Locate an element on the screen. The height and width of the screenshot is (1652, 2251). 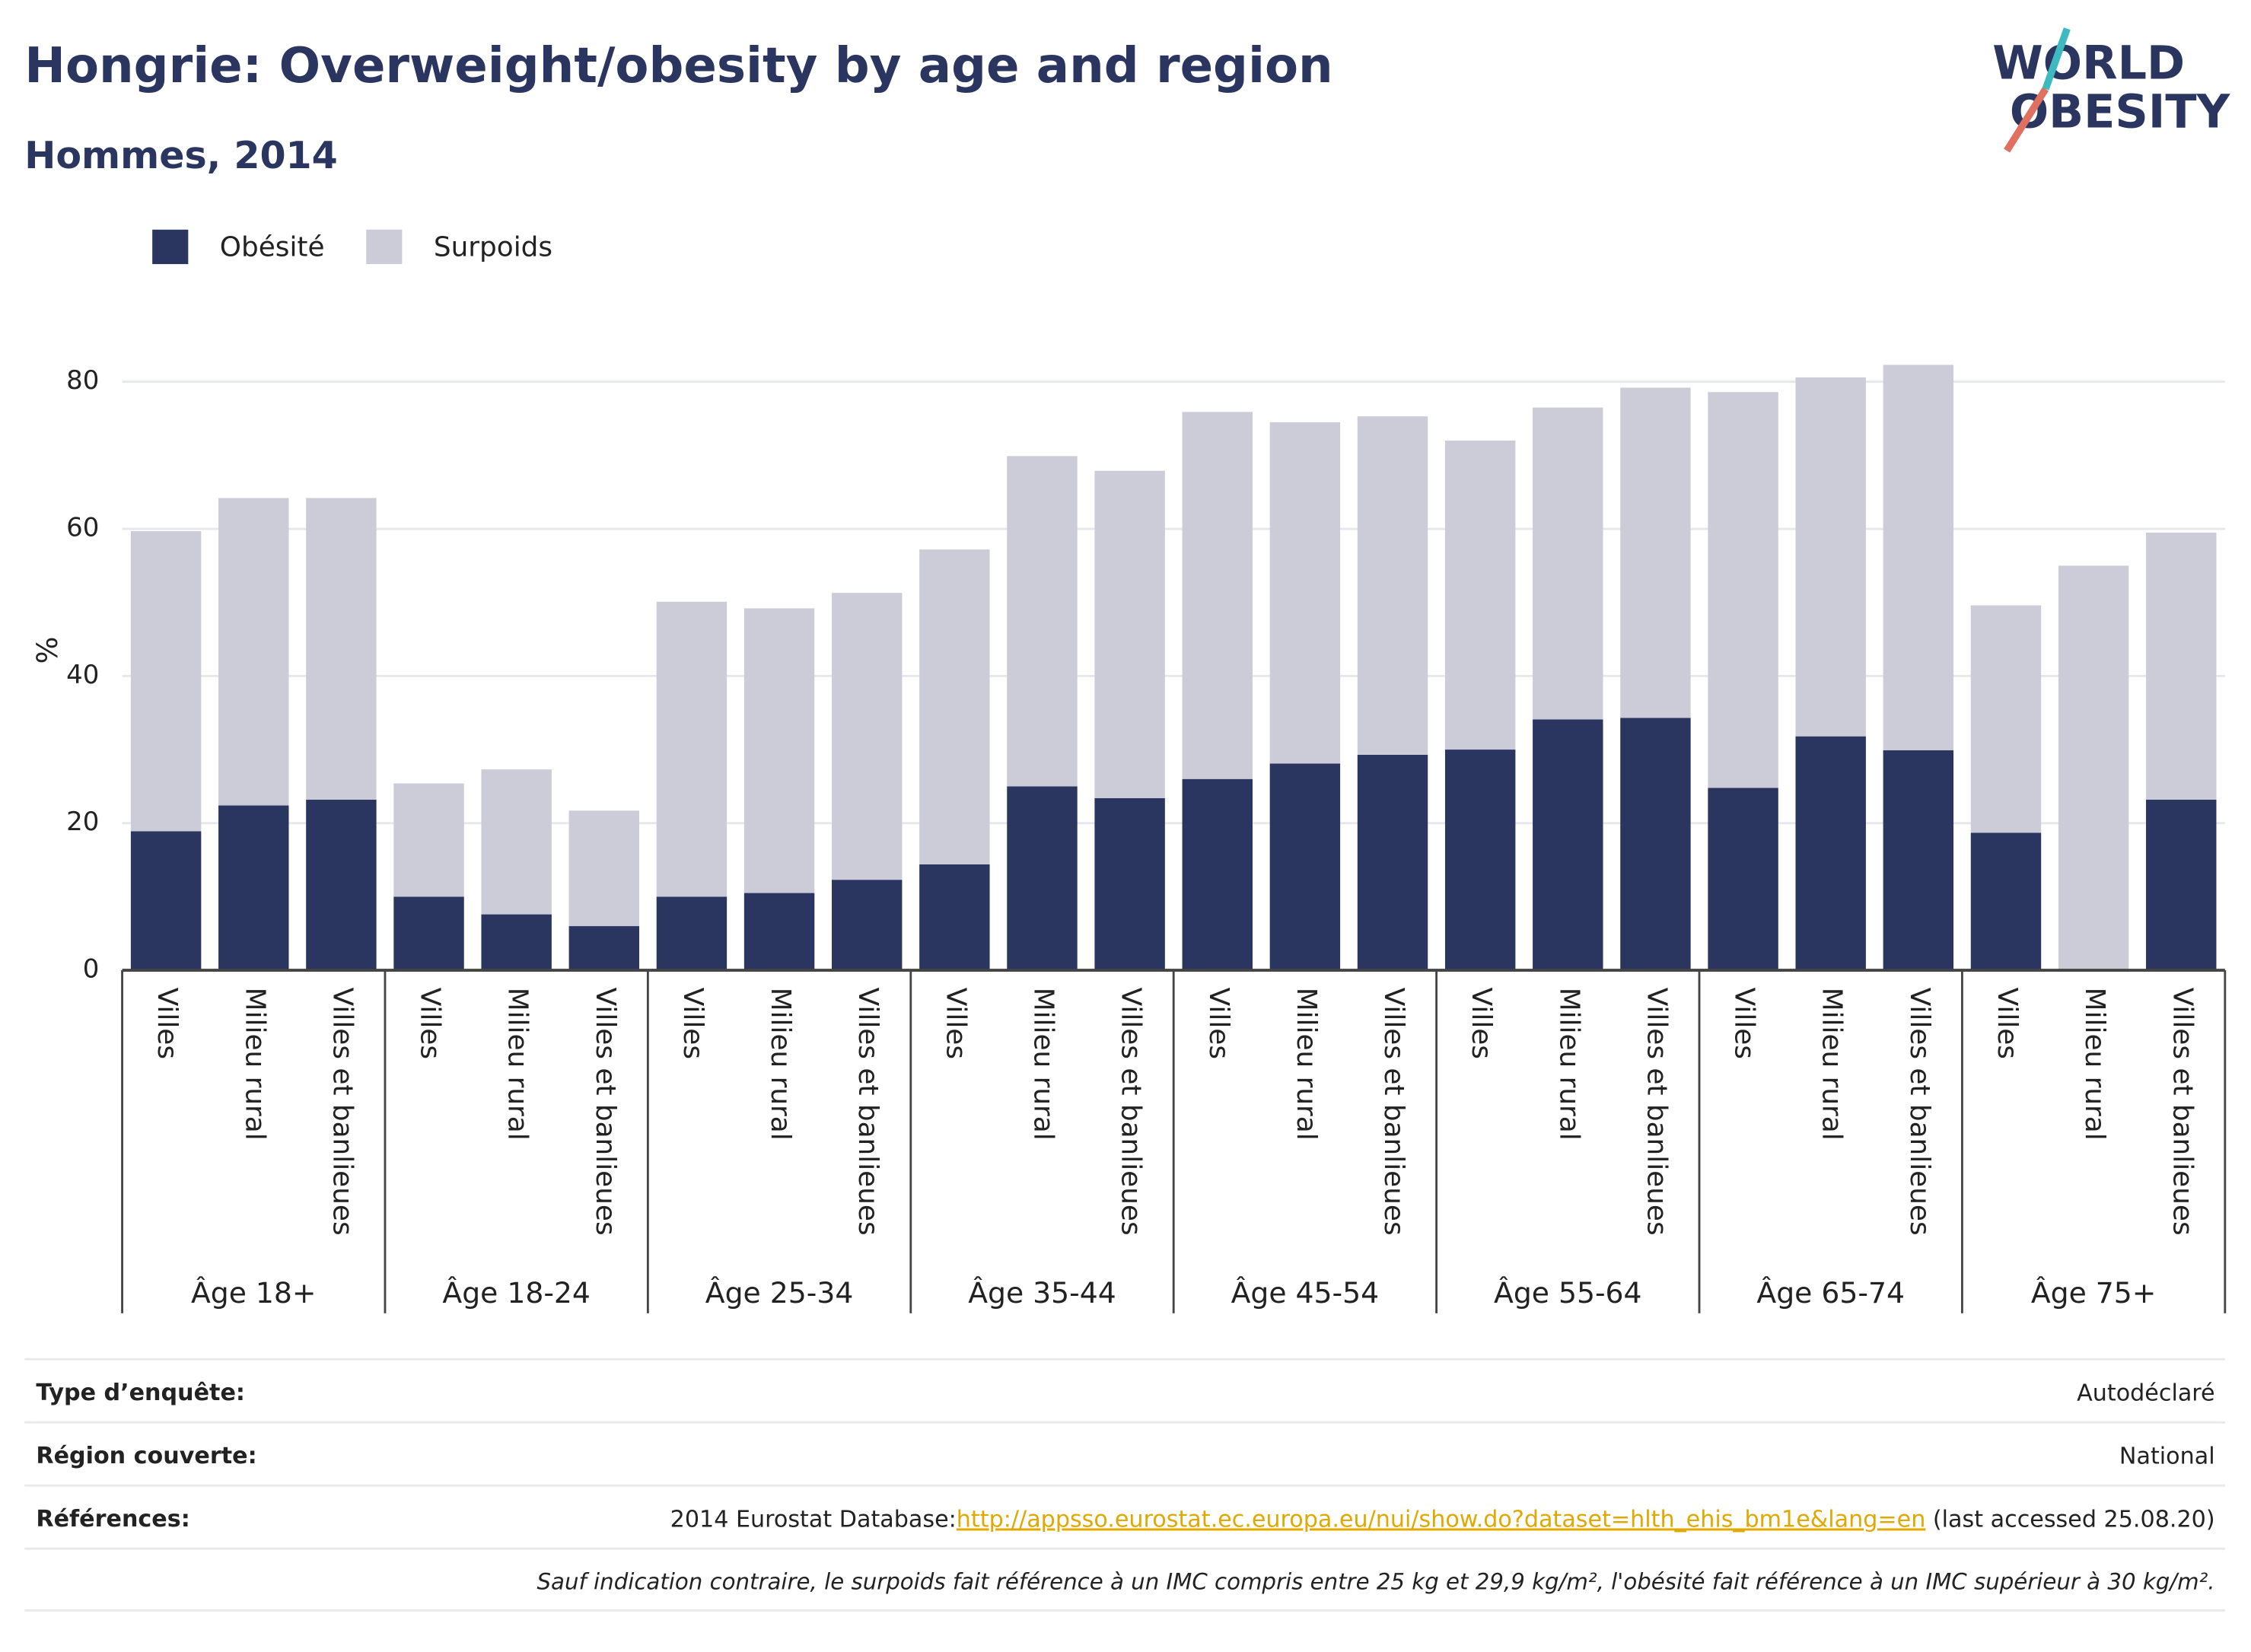
logo-text: WORLD is located at coordinates (2088, 63).